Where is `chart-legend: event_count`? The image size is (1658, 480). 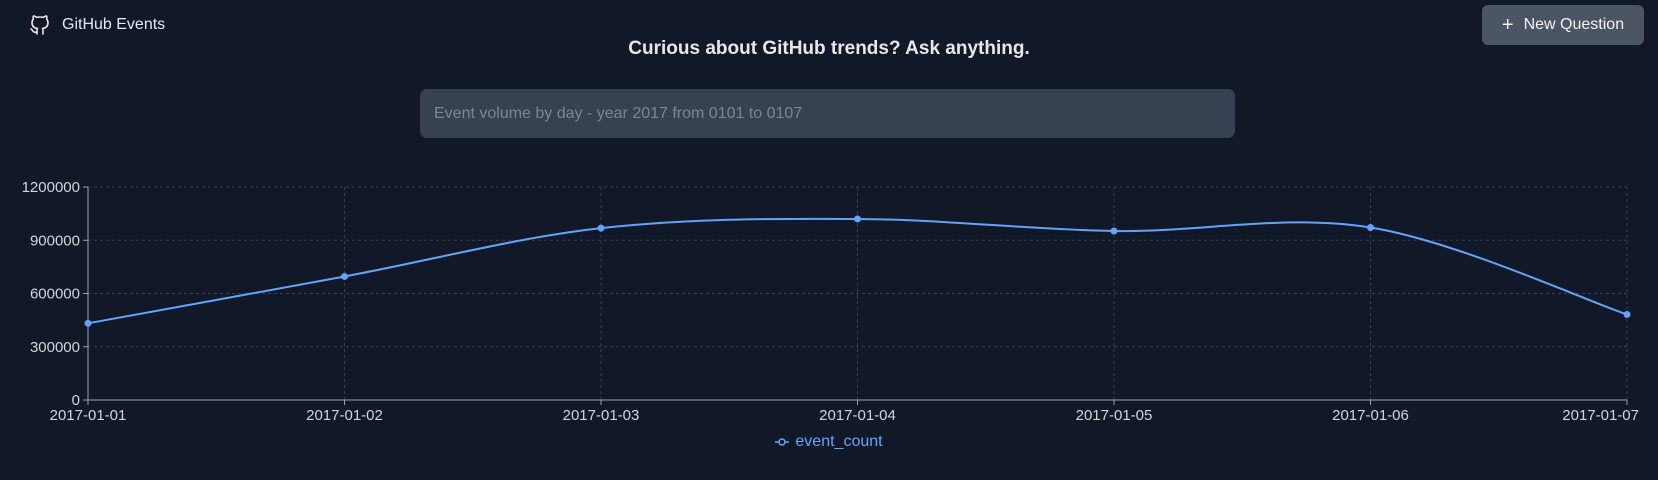 chart-legend: event_count is located at coordinates (829, 442).